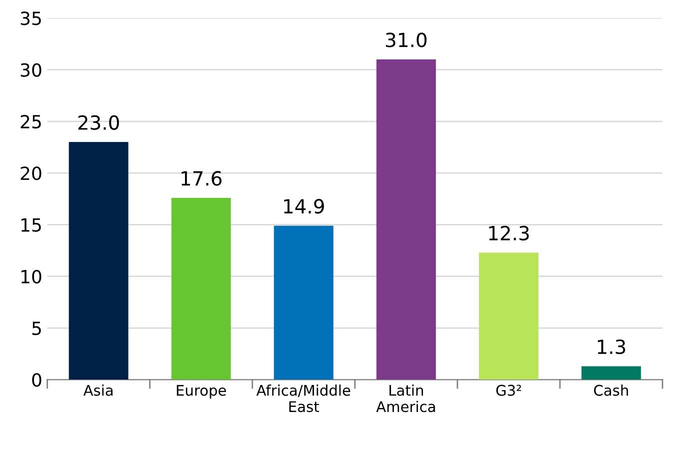 The width and height of the screenshot is (676, 452). I want to click on y-tick-label: 10, so click(31, 277).